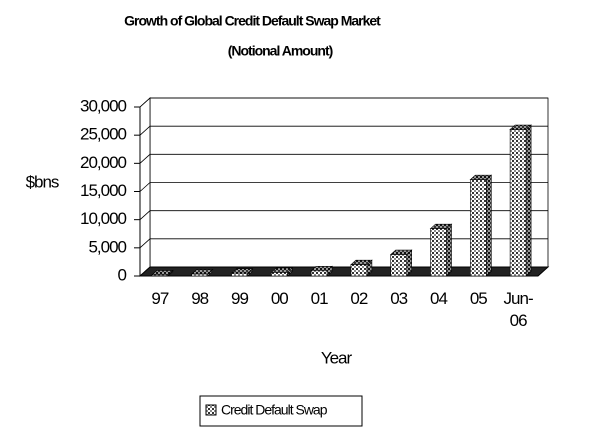  I want to click on x-tick-label: 02, so click(359, 298).